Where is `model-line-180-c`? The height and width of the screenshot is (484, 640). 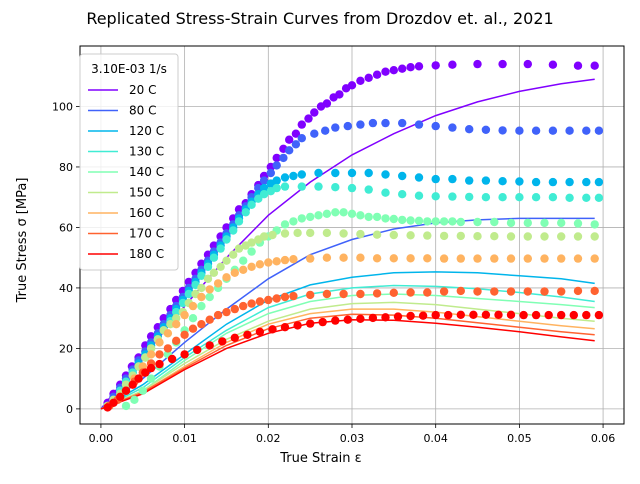 model-line-180-c is located at coordinates (347, 364).